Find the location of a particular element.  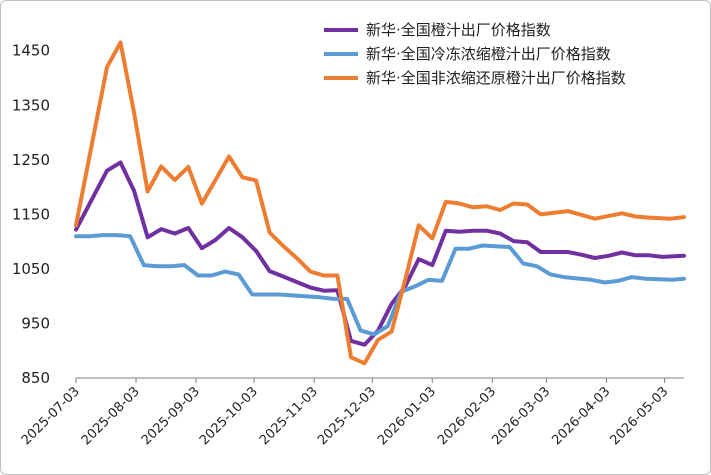

y-tick-label: 850 is located at coordinates (35, 378).